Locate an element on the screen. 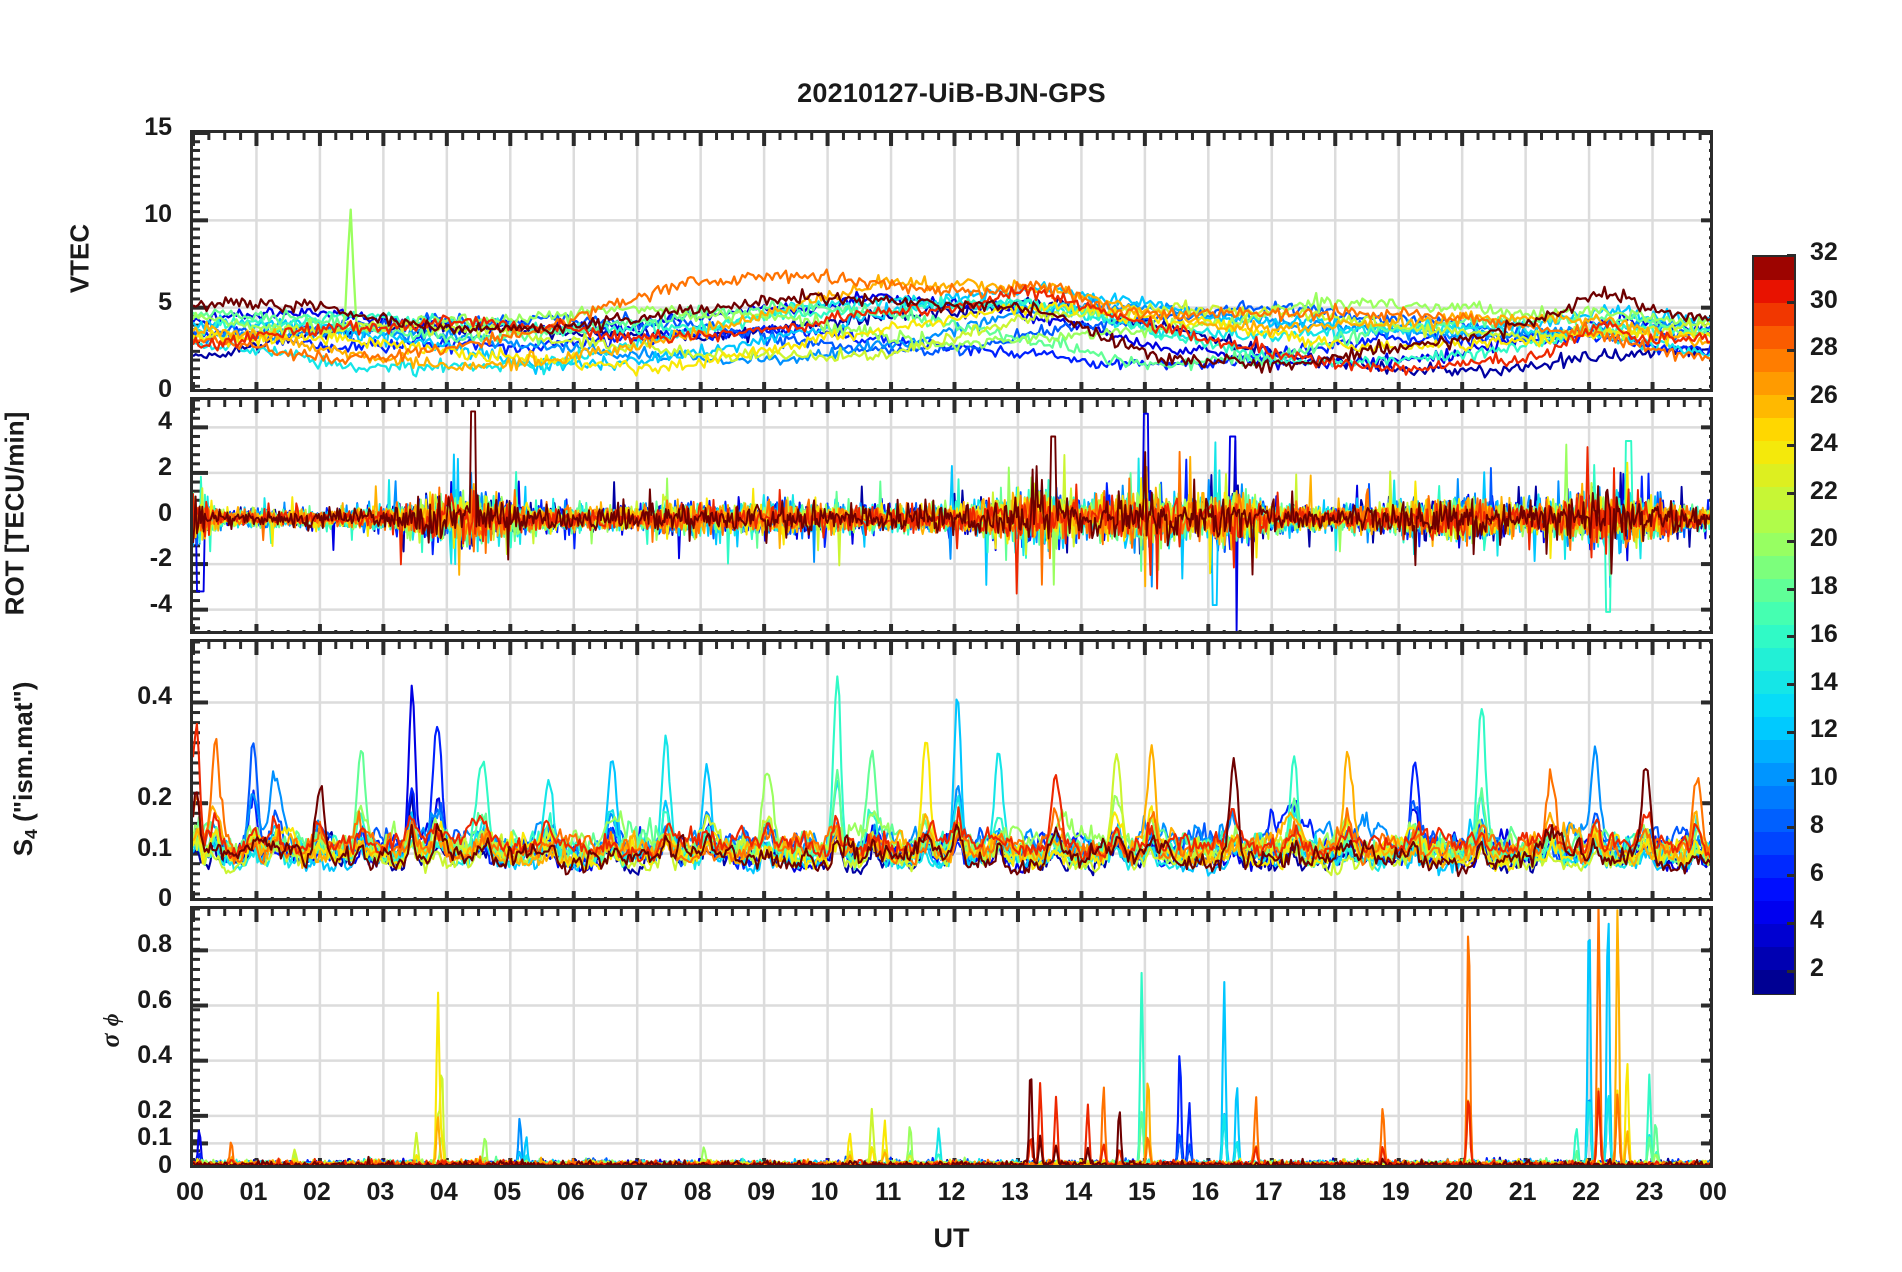  x-tick-label: 20 is located at coordinates (1459, 1192).